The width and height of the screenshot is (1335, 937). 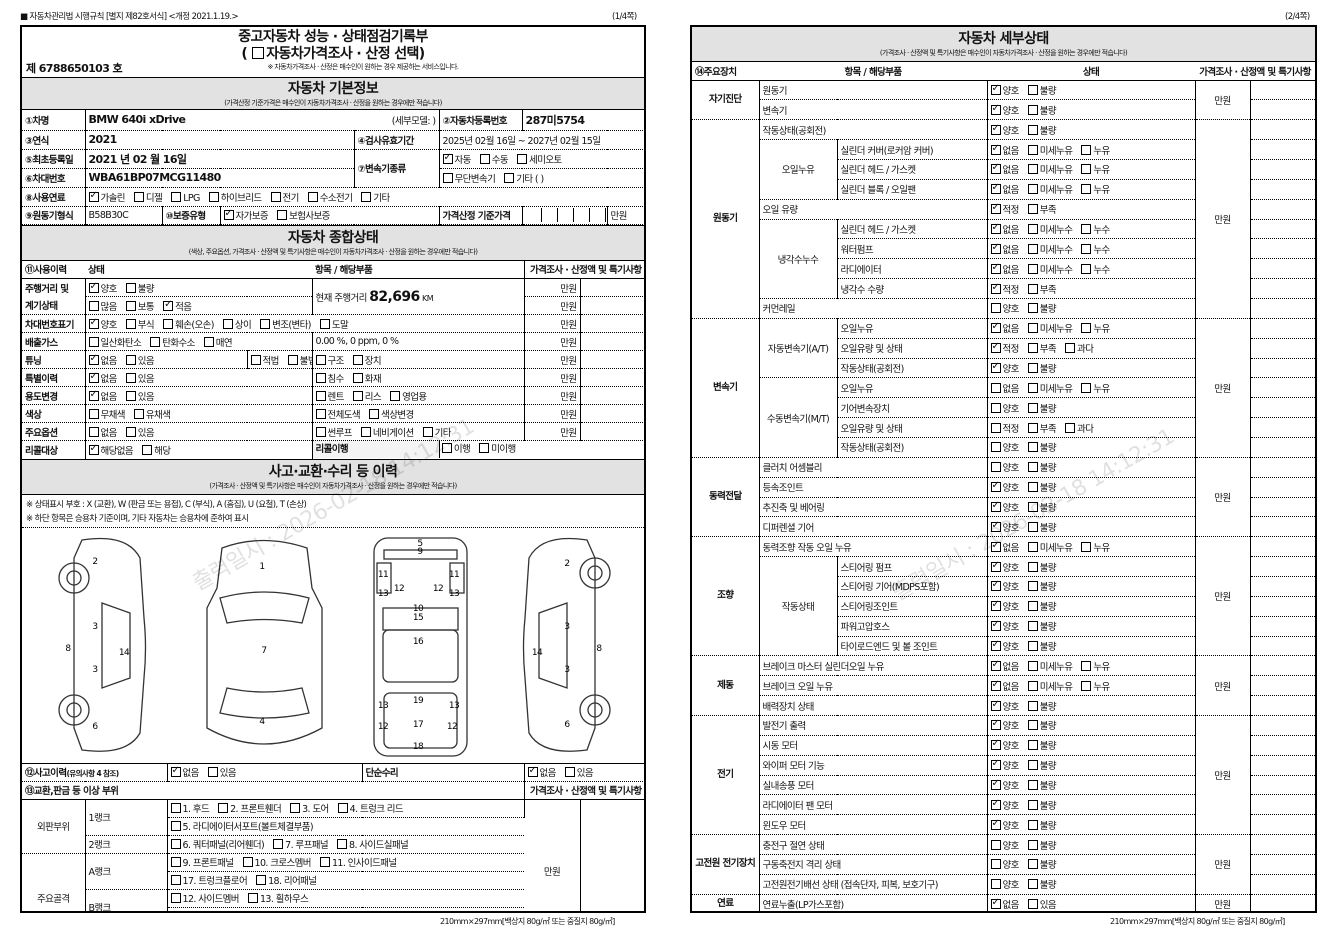 I want to click on price-survey-checkbox, so click(x=258, y=53).